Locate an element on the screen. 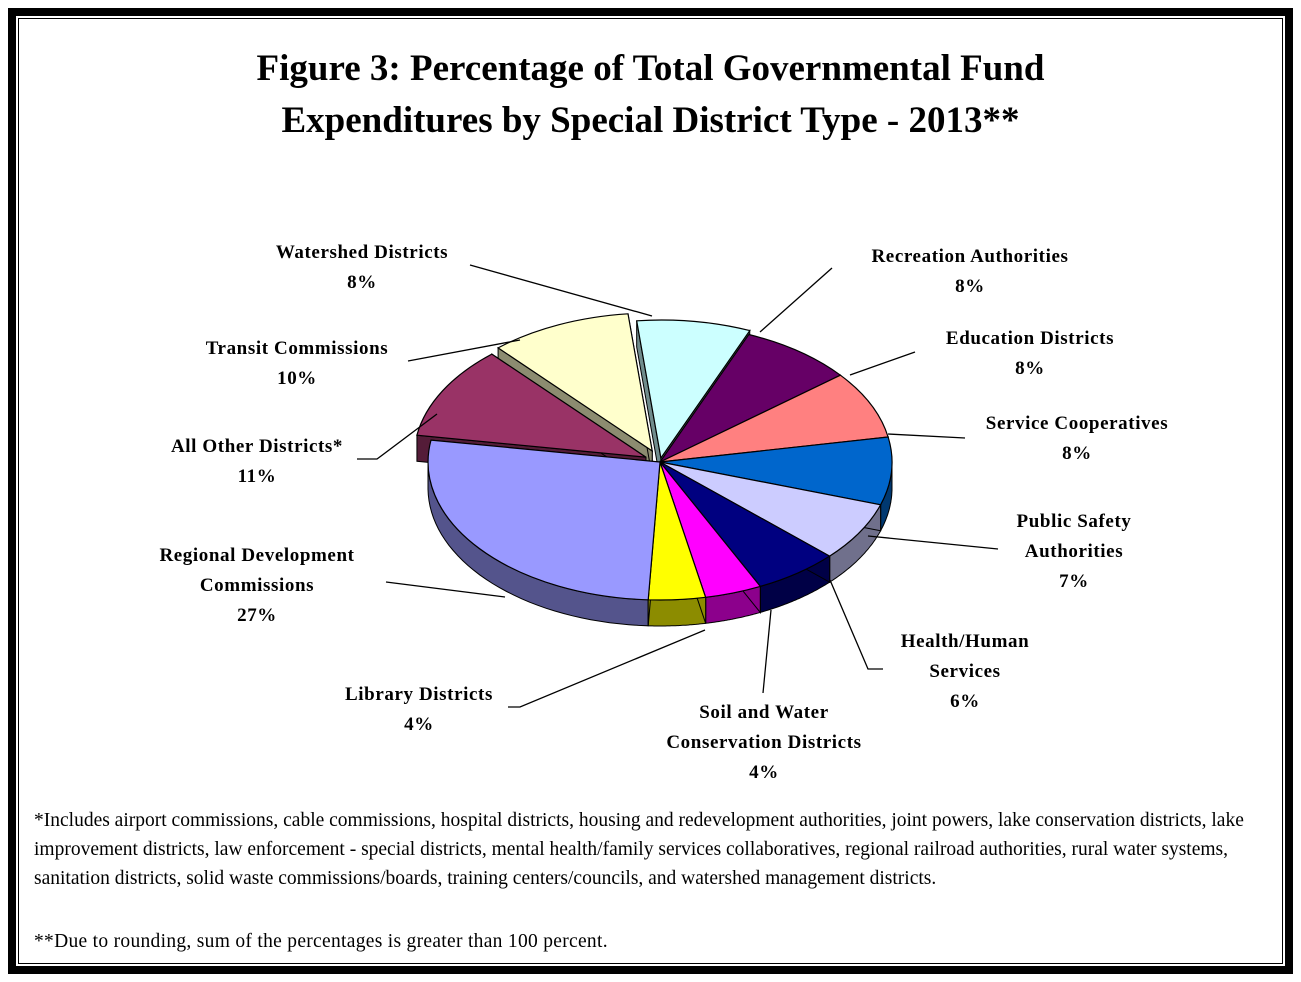 The image size is (1301, 982). slice-category-label: Recreation Authorities is located at coordinates (969, 256).